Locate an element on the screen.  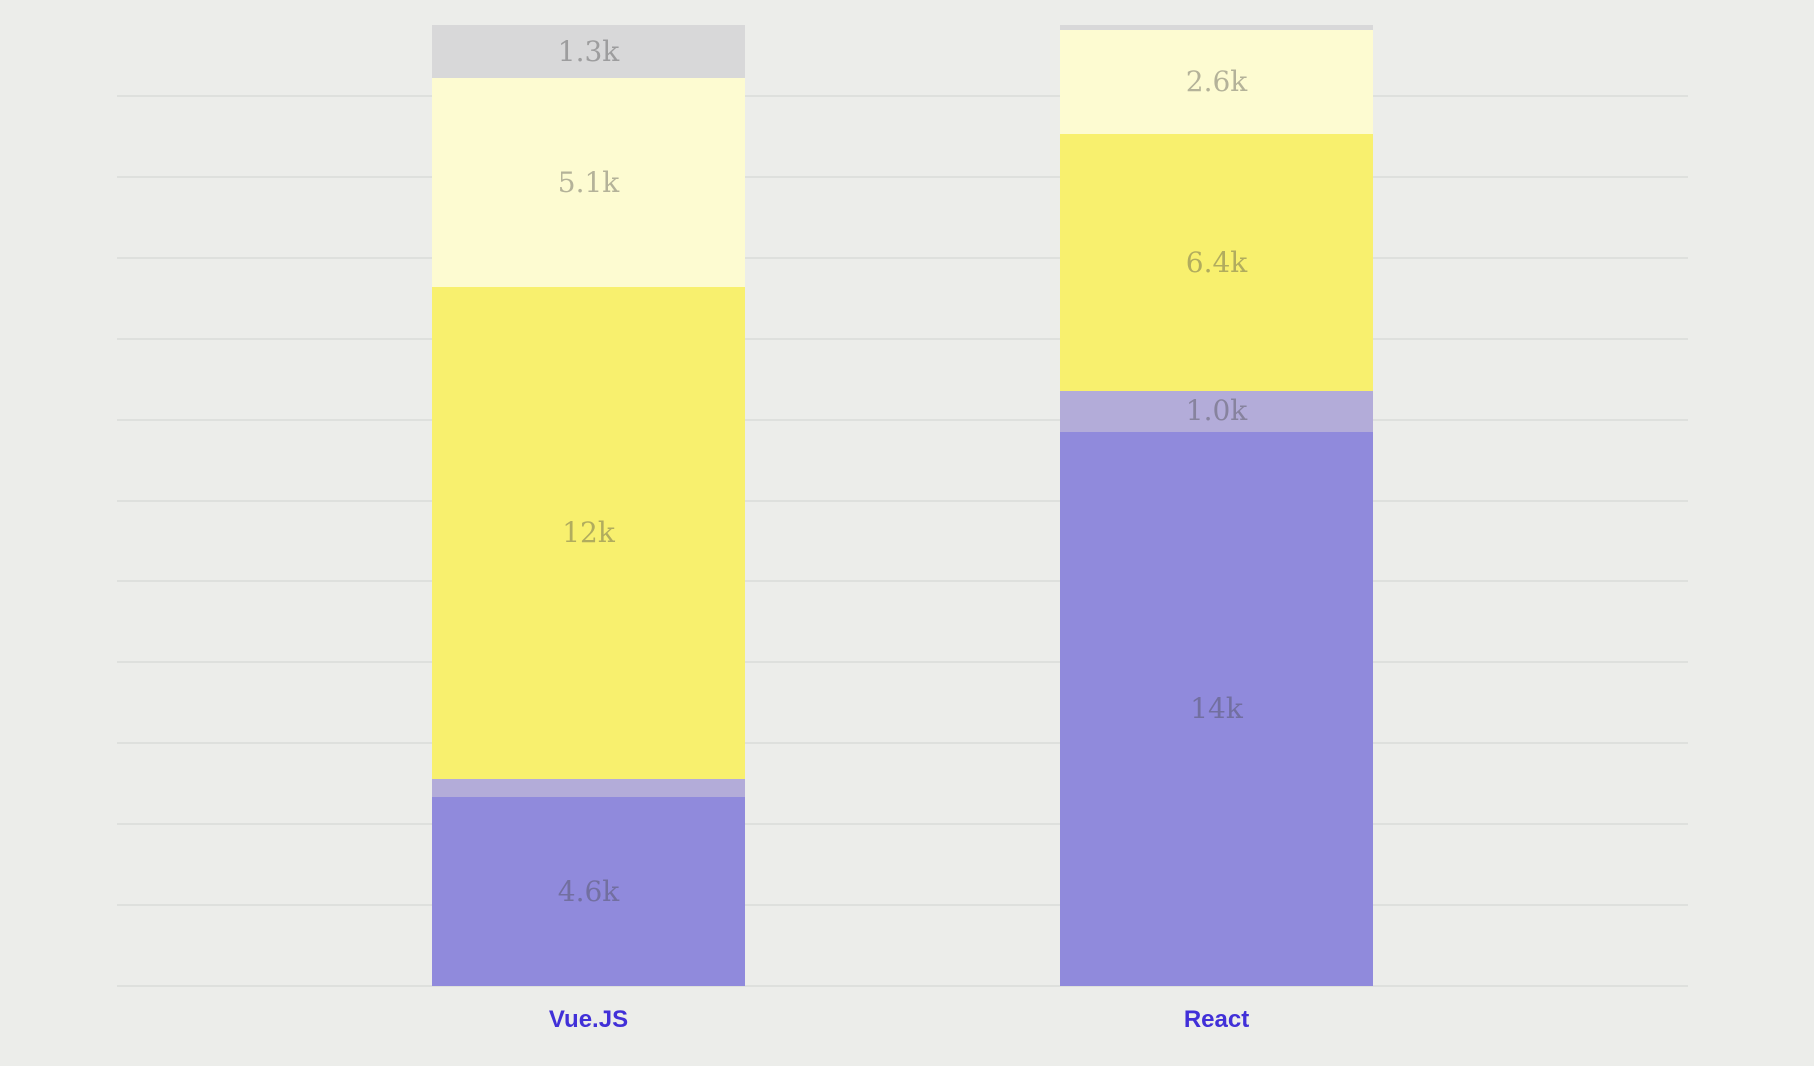
bar-segment-vue-js-purple-segment: 4.6k is located at coordinates (588, 891).